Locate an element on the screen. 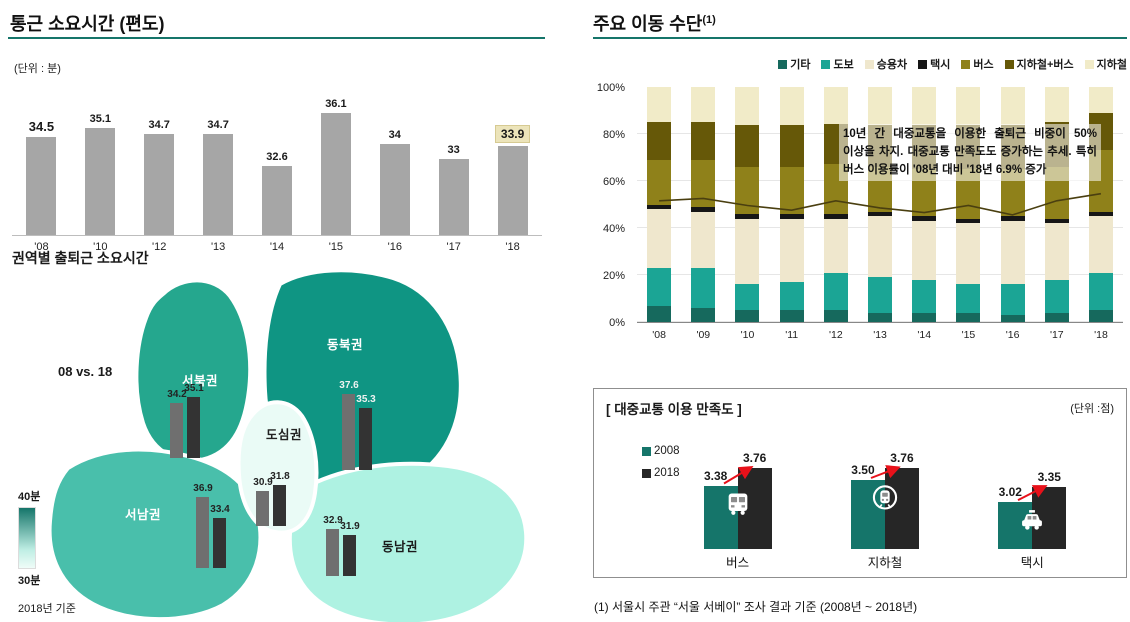 The height and width of the screenshot is (622, 1130). x-tick-label: '08 is located at coordinates (659, 335).